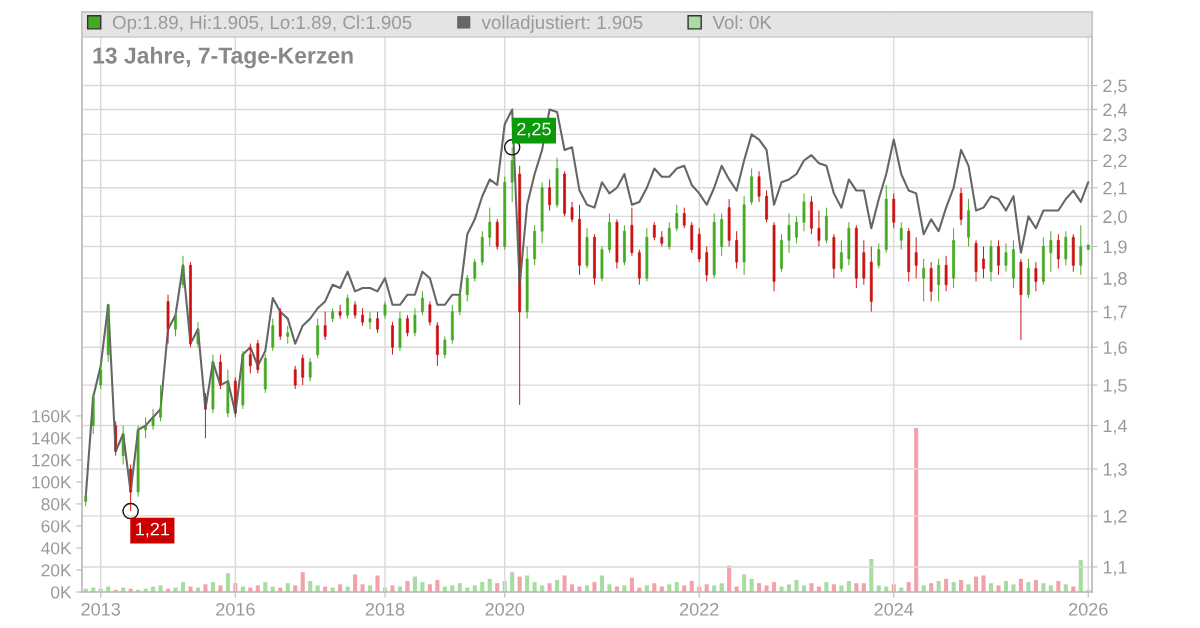 The height and width of the screenshot is (628, 1200). Describe the element at coordinates (56, 526) in the screenshot. I see `y2-tick-label: 60K` at that location.